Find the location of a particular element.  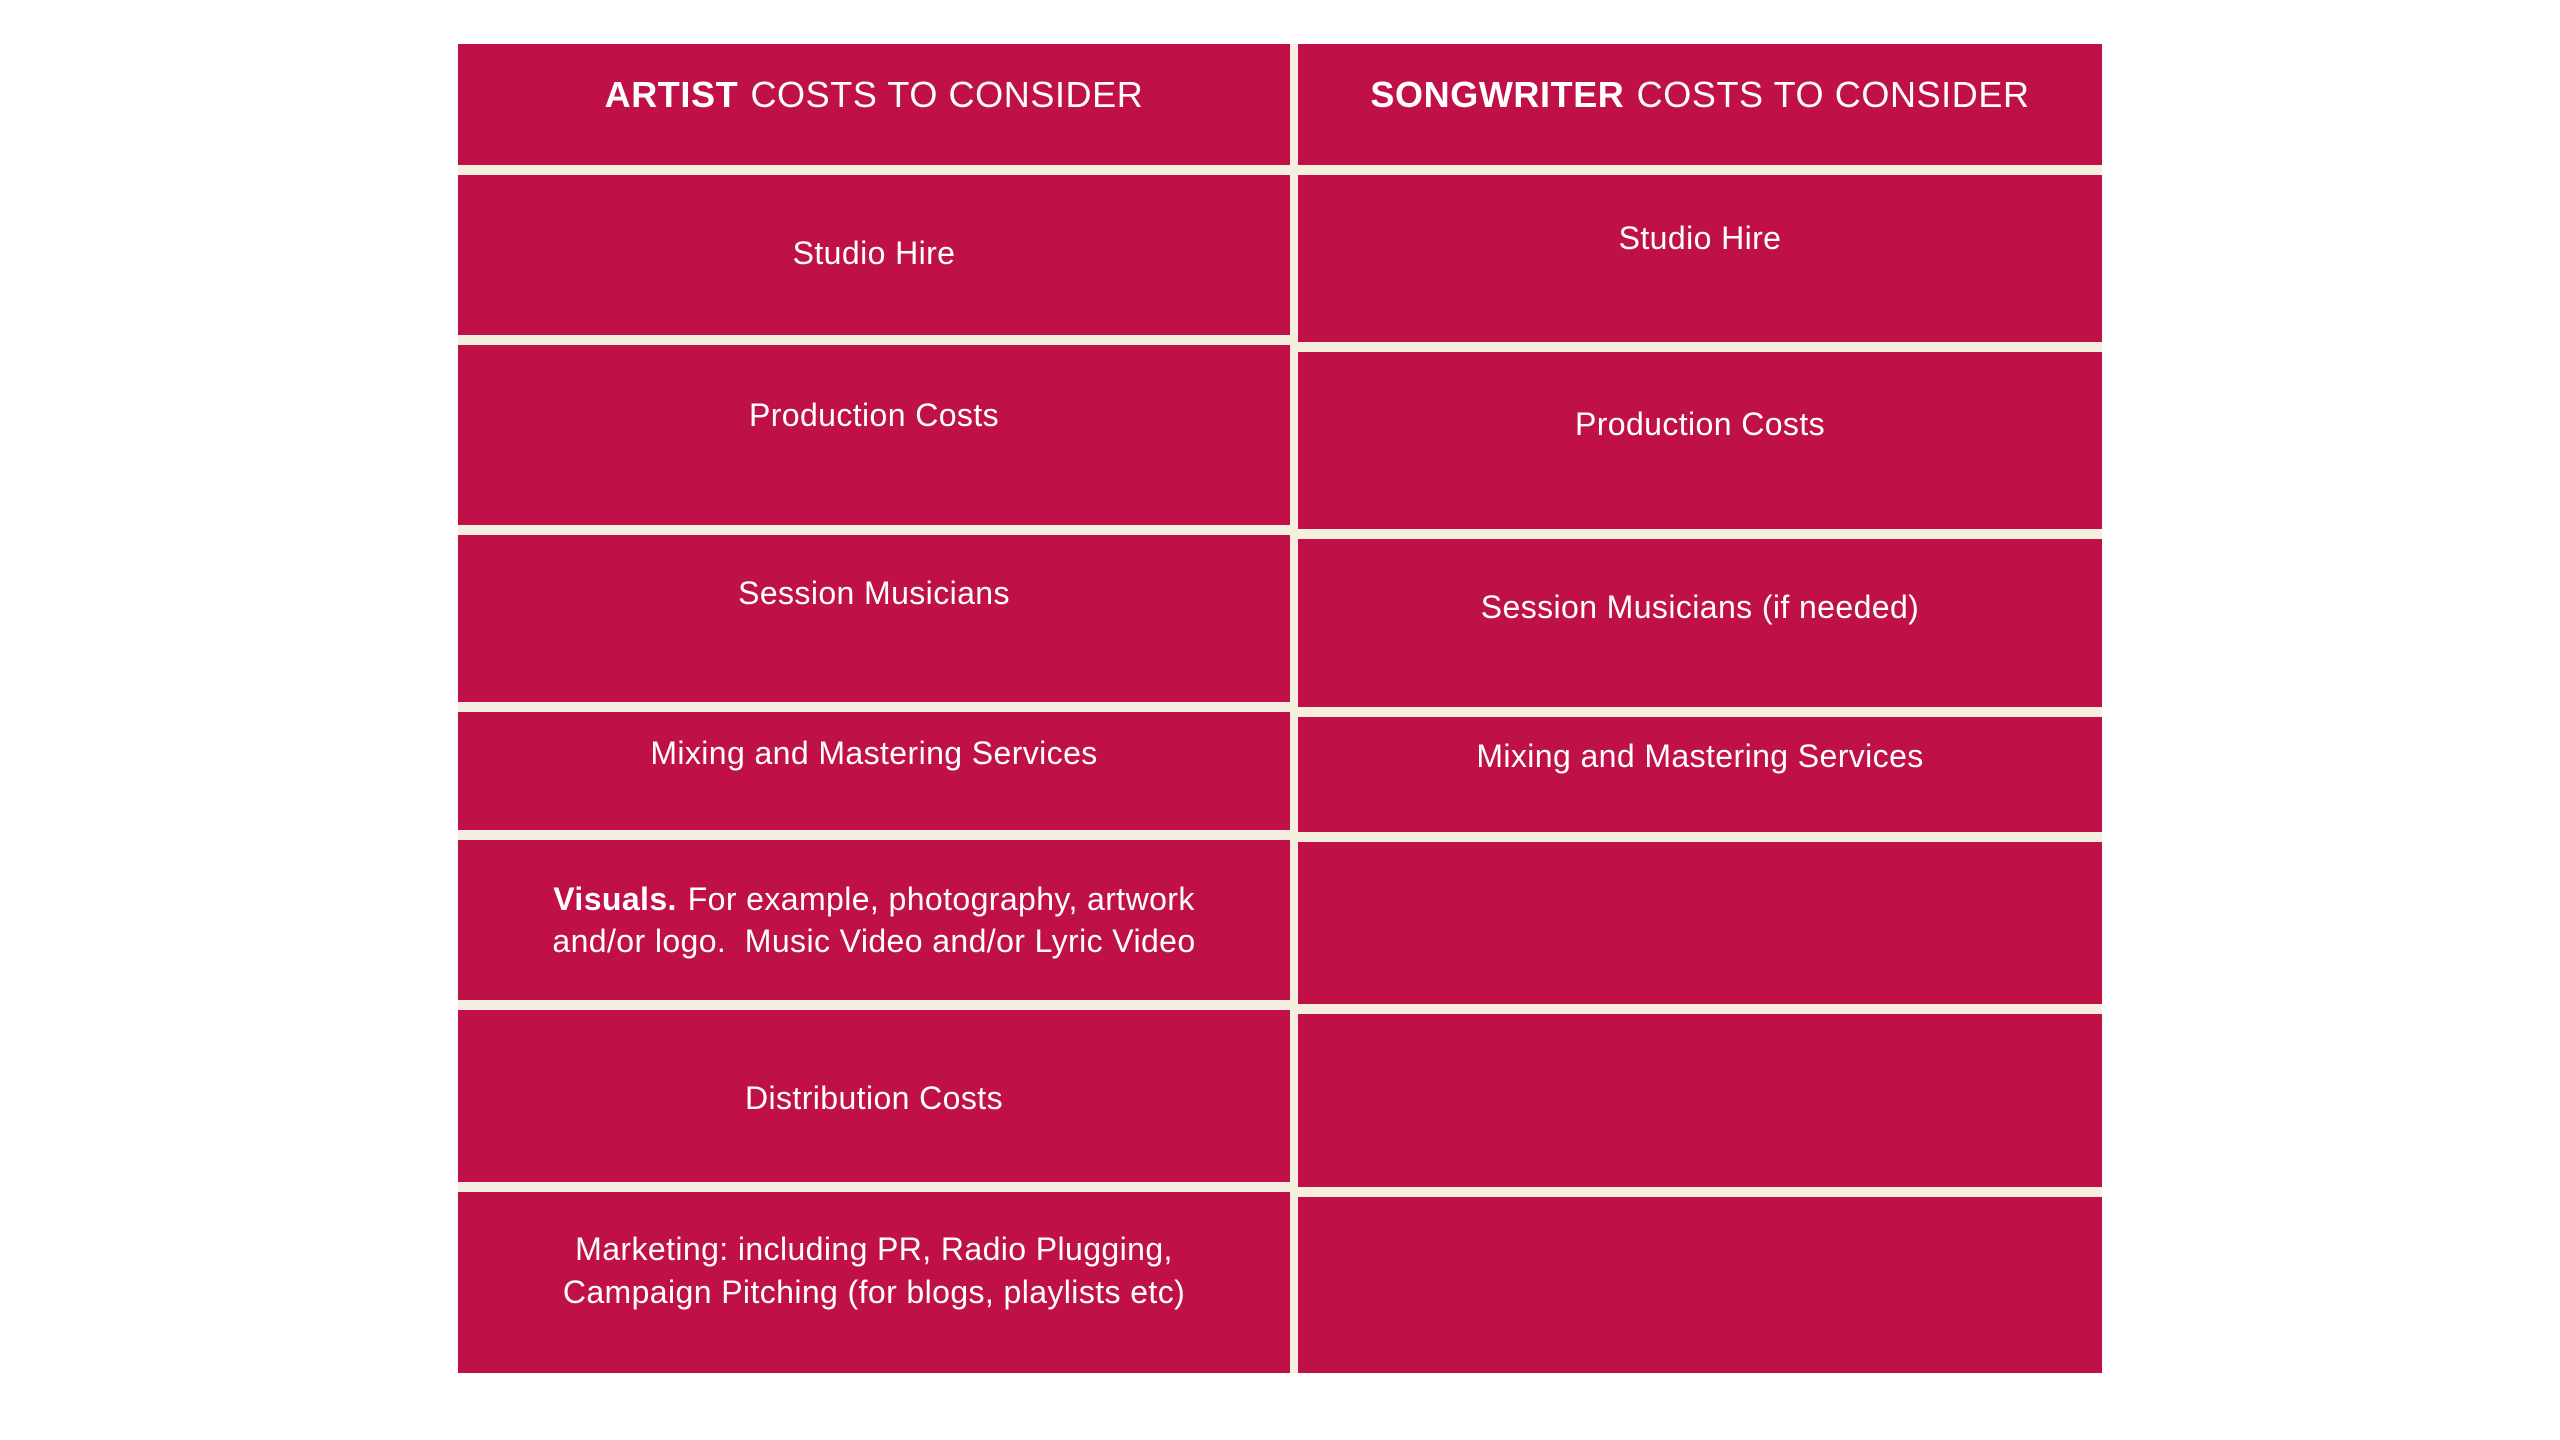

songwriter-row-session-musicians: Session Musicians (if needed) is located at coordinates (1700, 623).